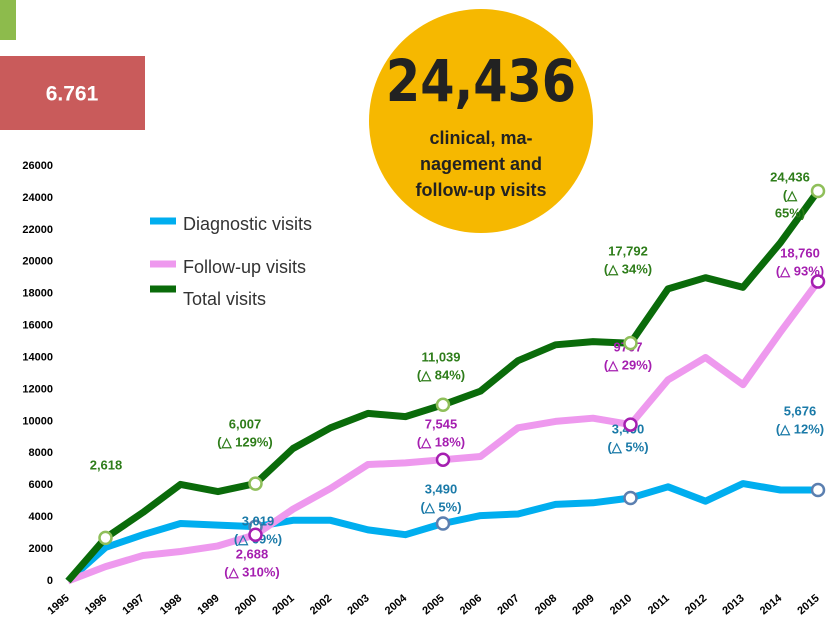 The height and width of the screenshot is (624, 833). Describe the element at coordinates (480, 190) in the screenshot. I see `highlight-text: follow-up visits` at that location.